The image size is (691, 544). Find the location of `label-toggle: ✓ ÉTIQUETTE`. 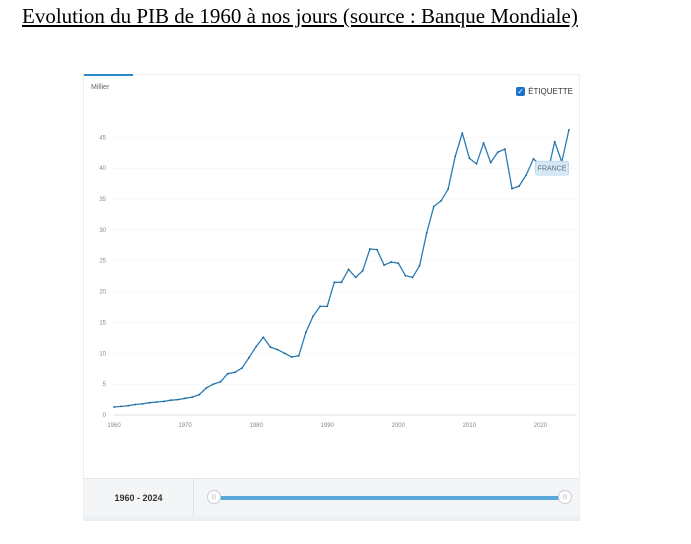

label-toggle: ✓ ÉTIQUETTE is located at coordinates (544, 91).